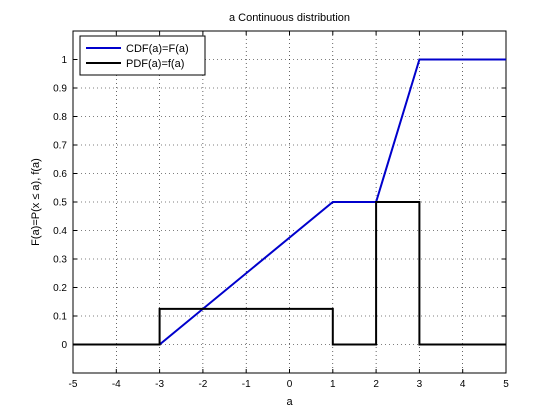 Image resolution: width=560 pixels, height=420 pixels. I want to click on y-tick-label: 0.5, so click(60, 203).